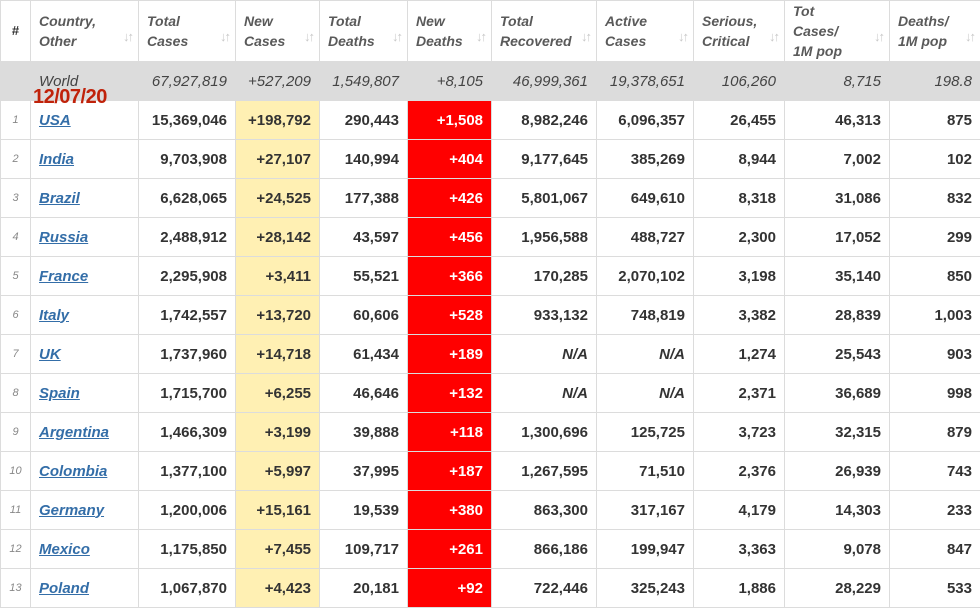  I want to click on new-cases-cell: +3,199, so click(278, 432).